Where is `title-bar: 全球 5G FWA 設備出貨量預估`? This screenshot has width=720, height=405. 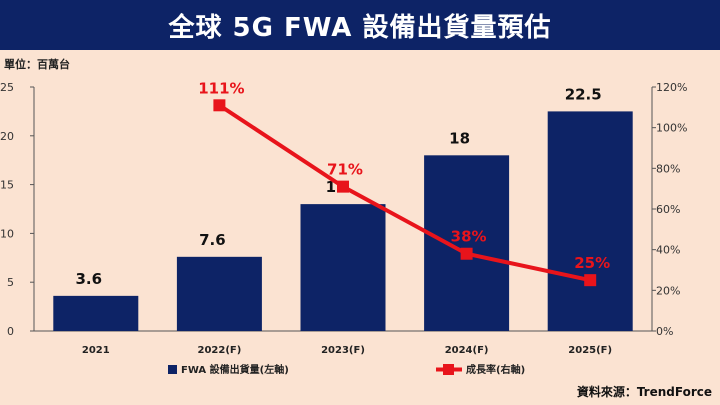
title-bar: 全球 5G FWA 設備出貨量預估 is located at coordinates (360, 25).